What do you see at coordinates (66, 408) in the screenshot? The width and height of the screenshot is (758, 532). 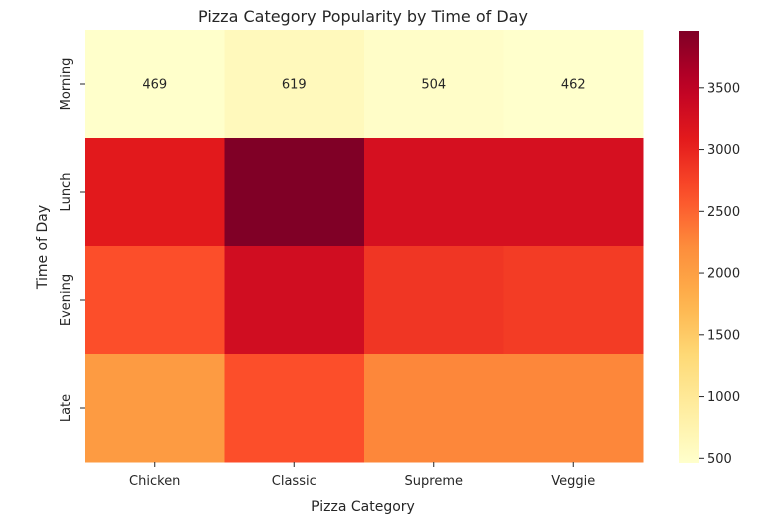 I see `y-tick-label: Late` at bounding box center [66, 408].